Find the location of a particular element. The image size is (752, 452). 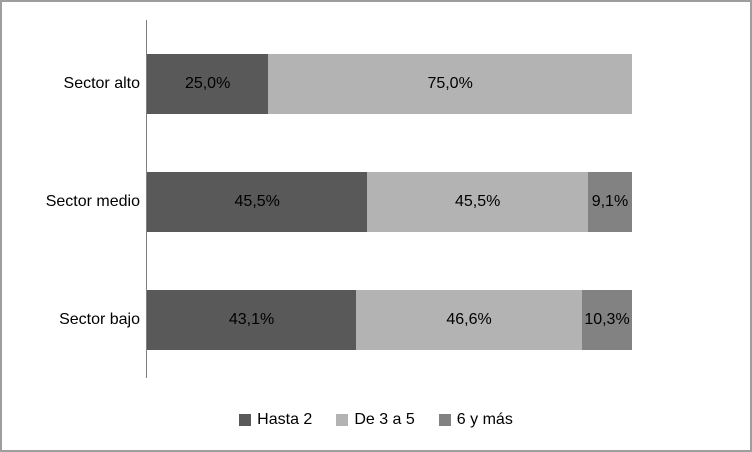

category-label: Sector medio is located at coordinates (92, 201).